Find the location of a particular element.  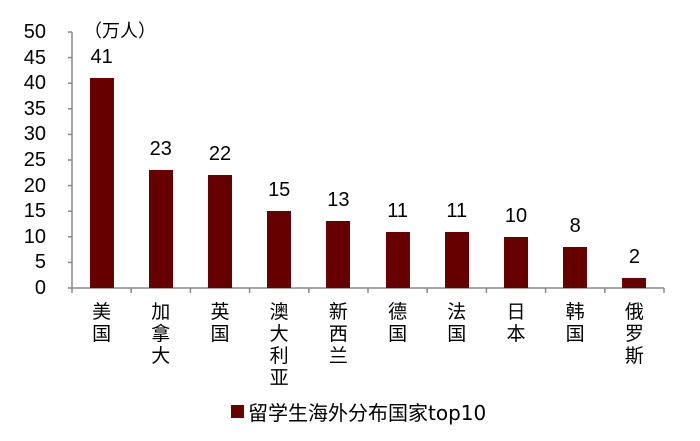

y-tick-label: 20 is located at coordinates (34, 185).